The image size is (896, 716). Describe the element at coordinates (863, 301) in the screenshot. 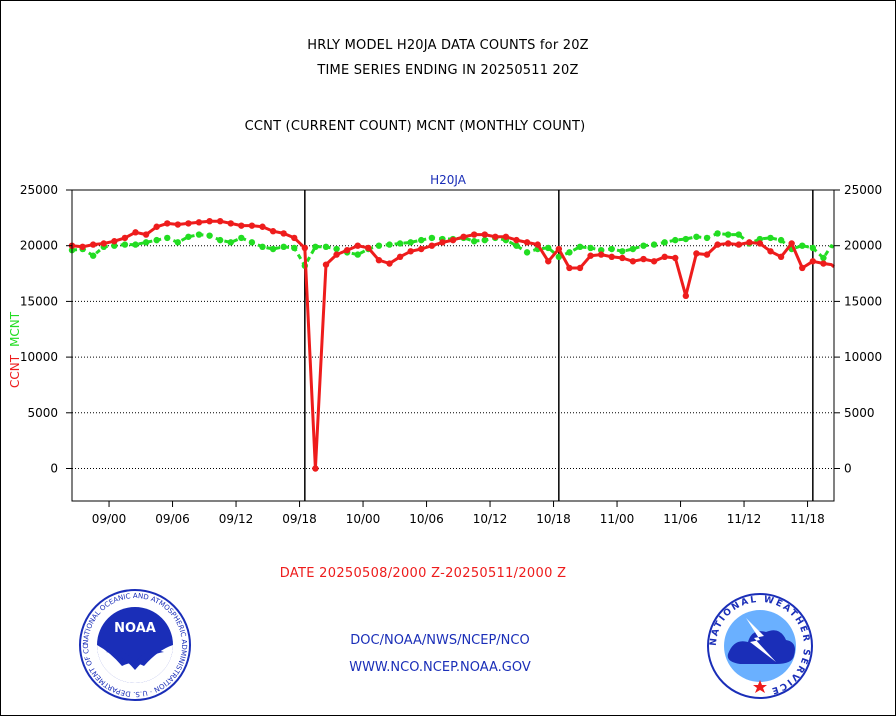

I see `y-tick-label-right: 15000` at that location.